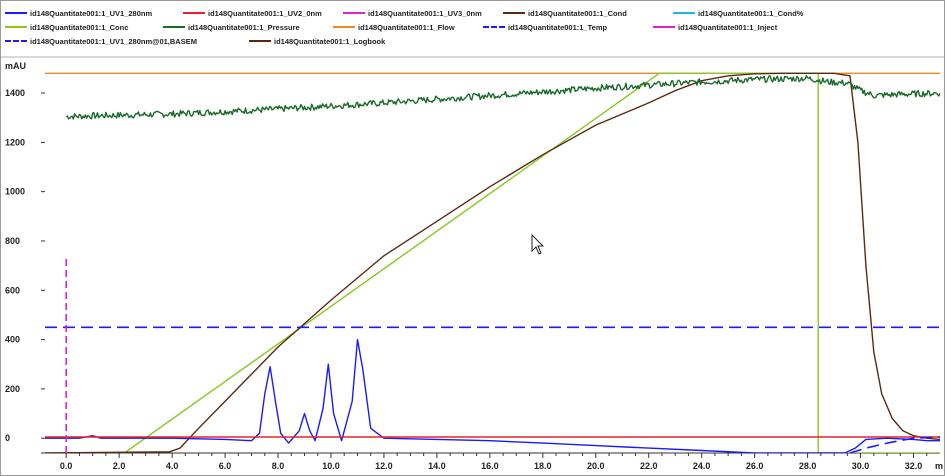 This screenshot has width=945, height=476. I want to click on x-tick-label: 4.0, so click(172, 466).